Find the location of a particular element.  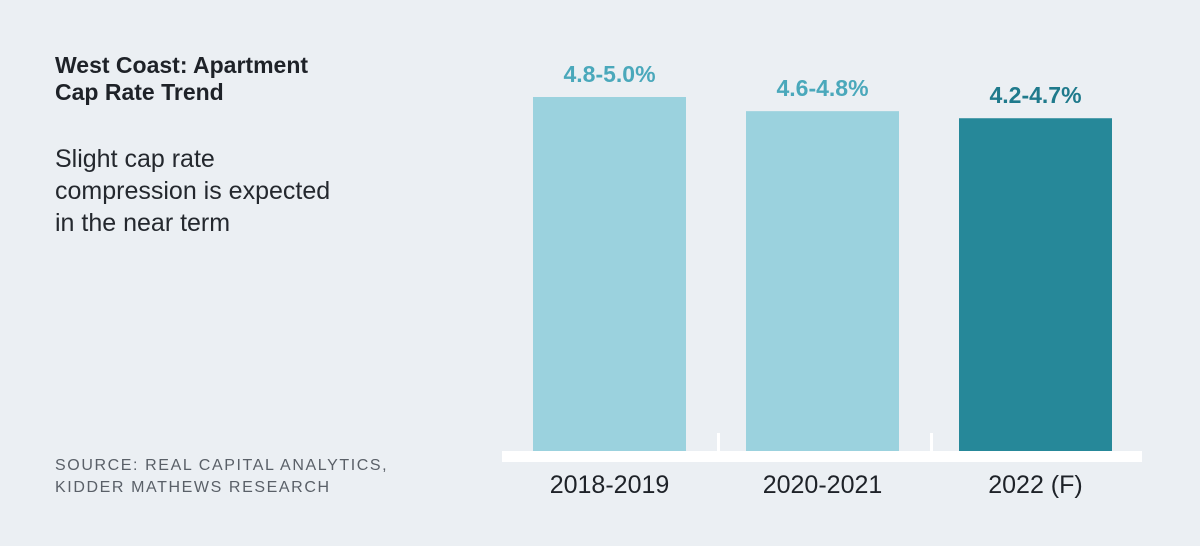

subtitle-line-1: Slight cap rate is located at coordinates (135, 159).